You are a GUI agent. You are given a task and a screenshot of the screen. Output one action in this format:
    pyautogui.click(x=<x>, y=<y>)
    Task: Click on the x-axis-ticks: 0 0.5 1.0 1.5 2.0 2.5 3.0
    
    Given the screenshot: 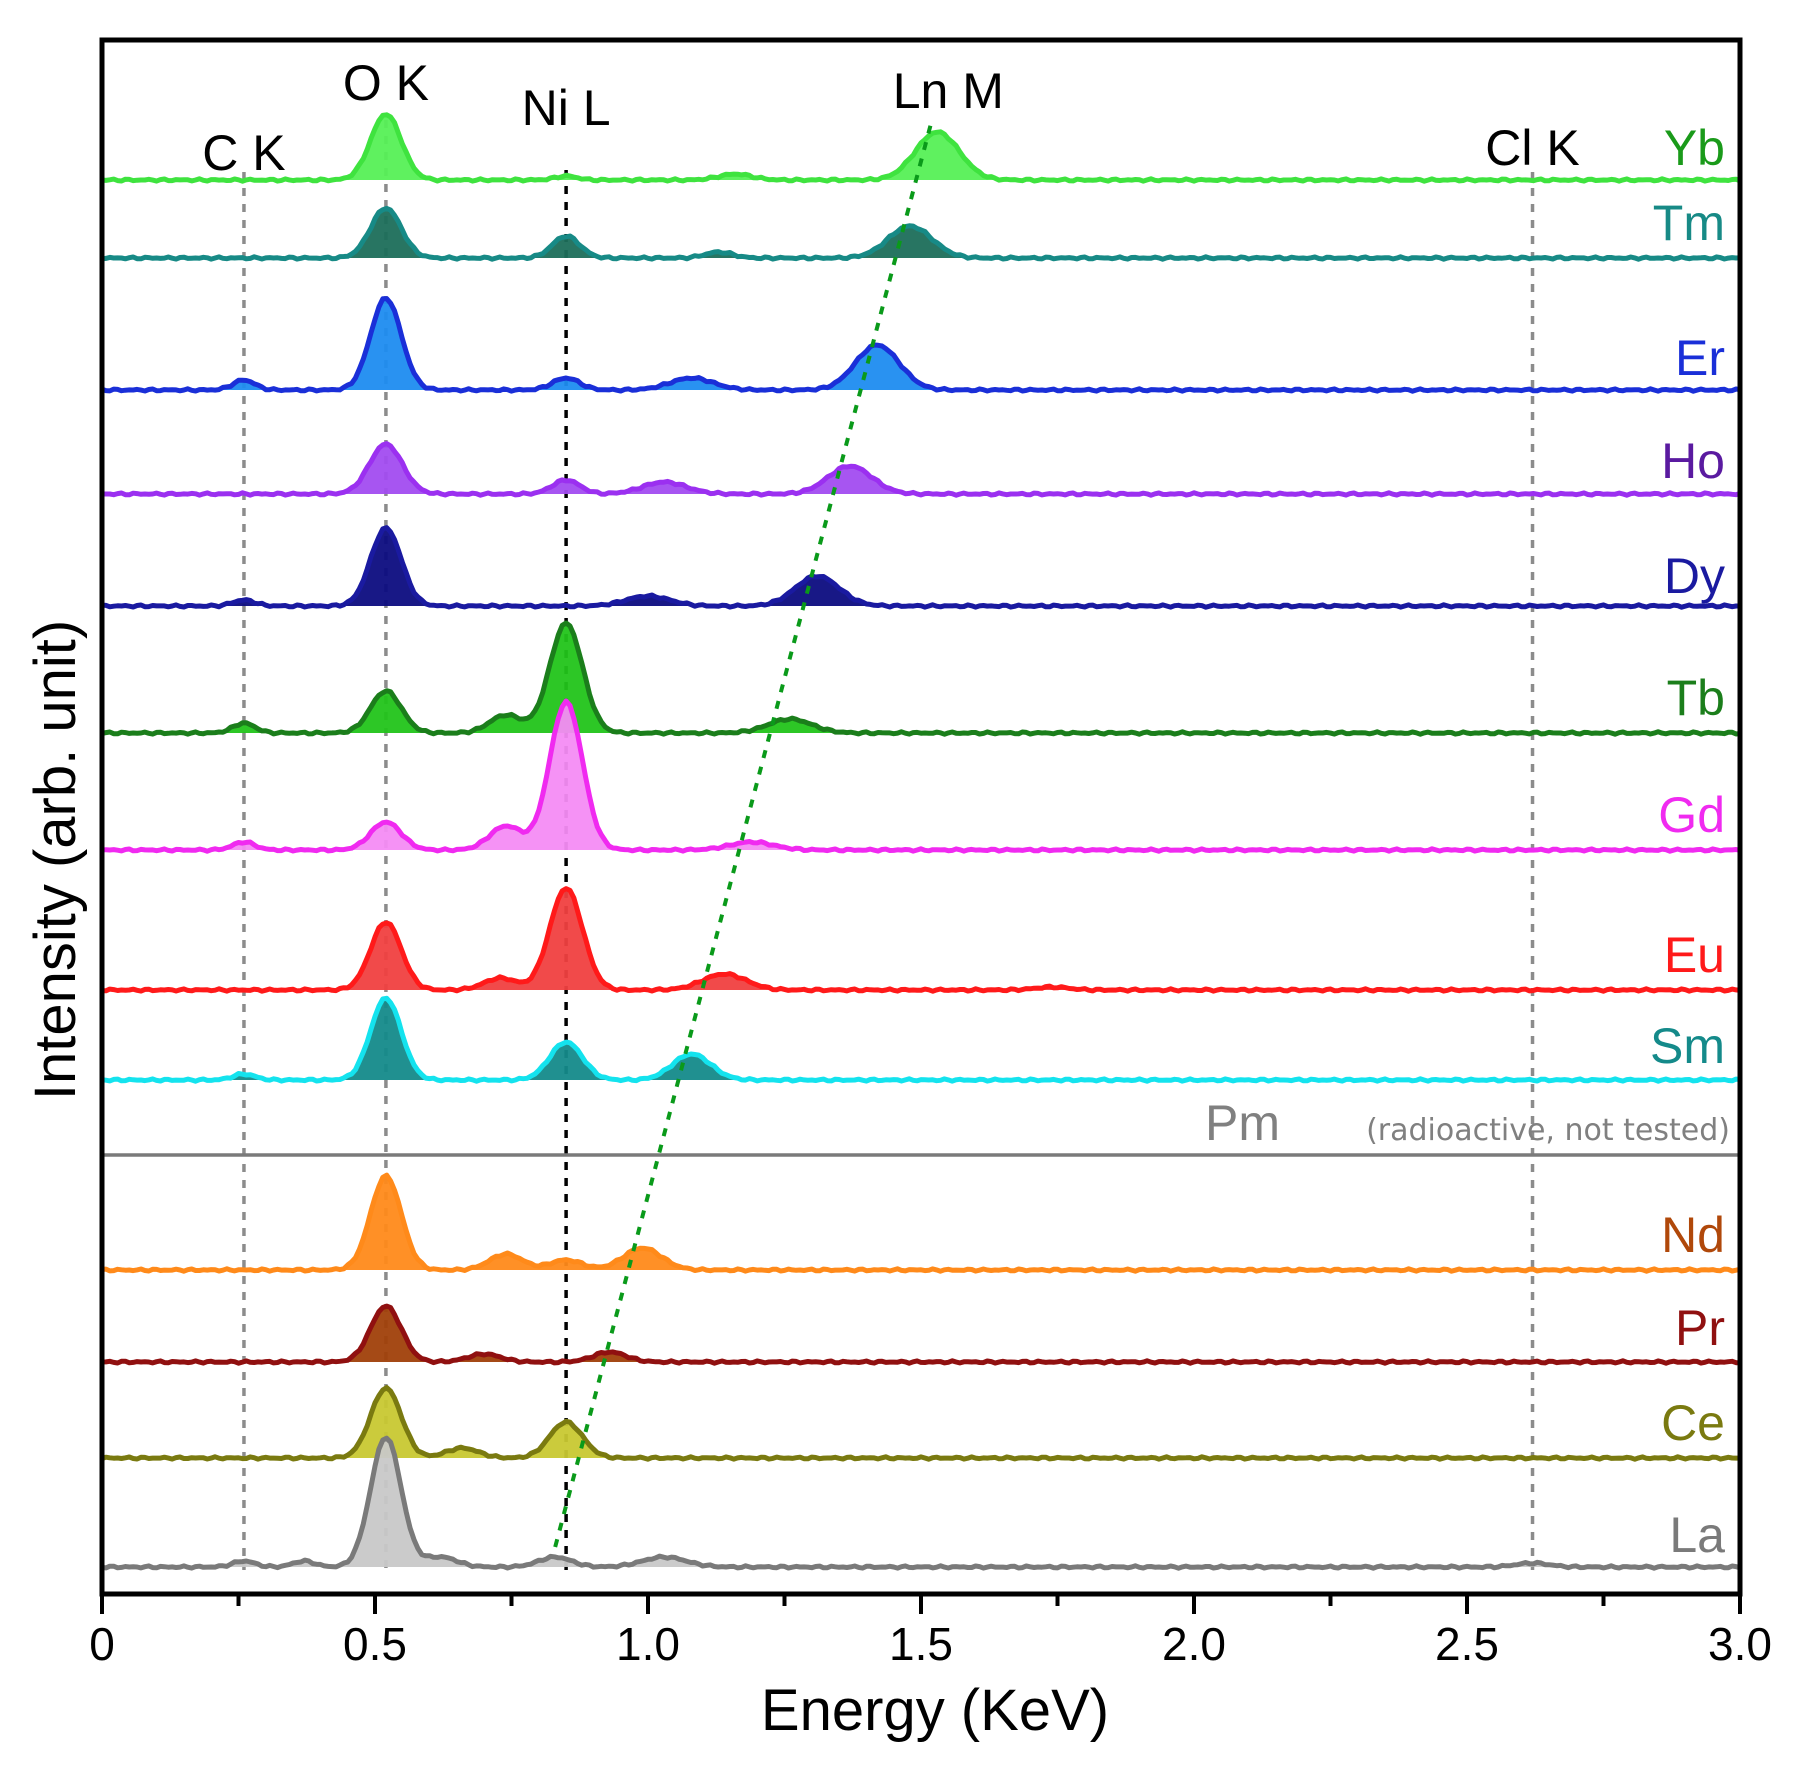 What is the action you would take?
    pyautogui.click(x=930, y=1632)
    